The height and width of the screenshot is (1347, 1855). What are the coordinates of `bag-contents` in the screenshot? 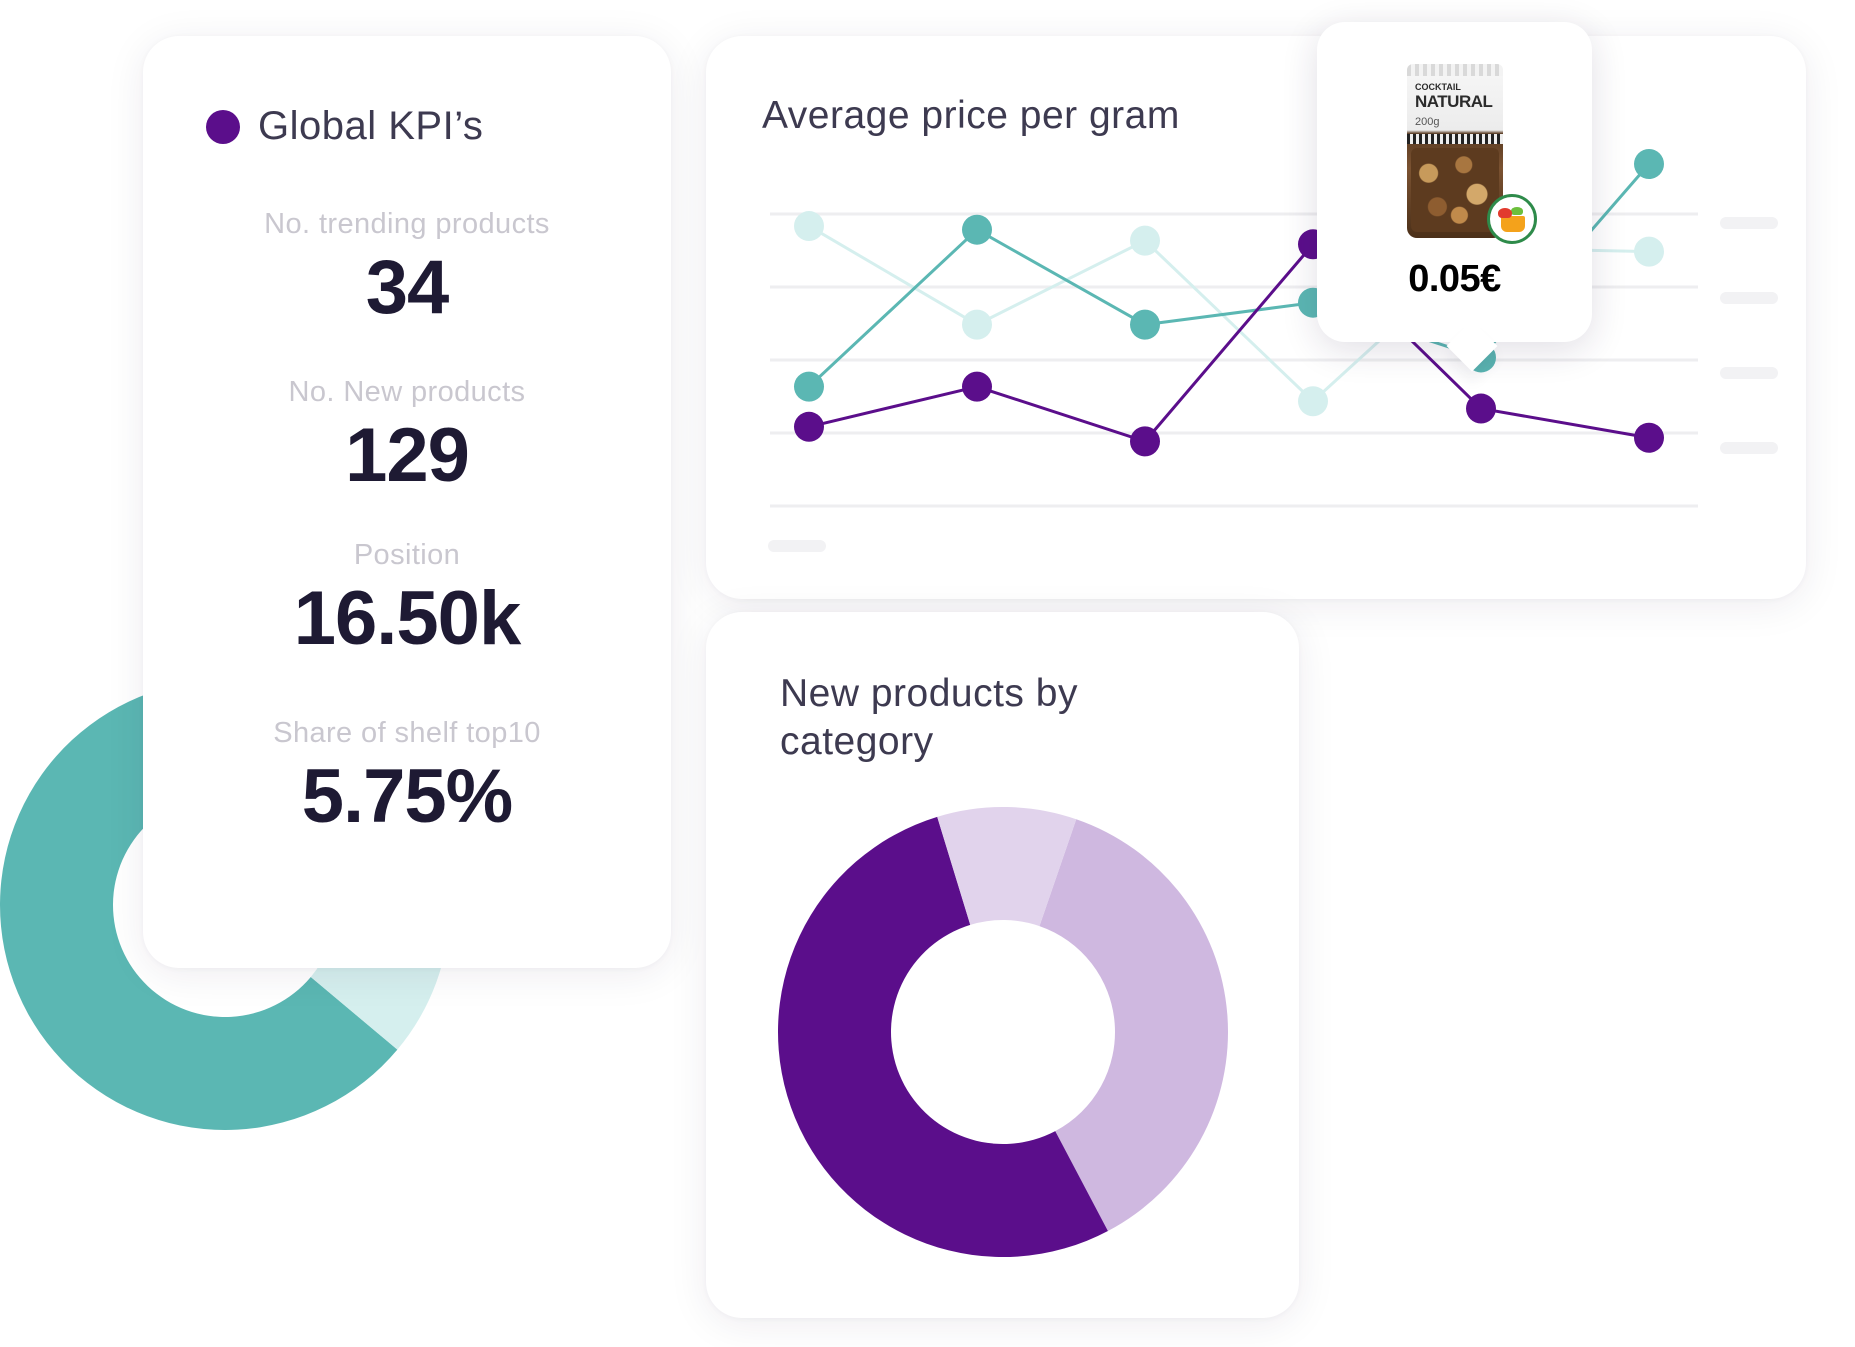 It's located at (1455, 190).